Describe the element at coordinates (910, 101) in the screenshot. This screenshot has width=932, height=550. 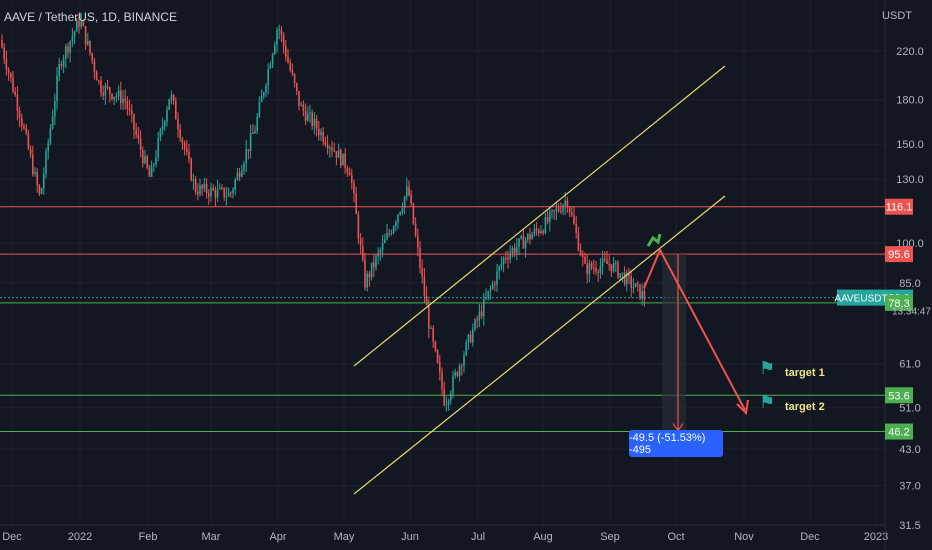
I see `y-tick-label: 180.0` at that location.